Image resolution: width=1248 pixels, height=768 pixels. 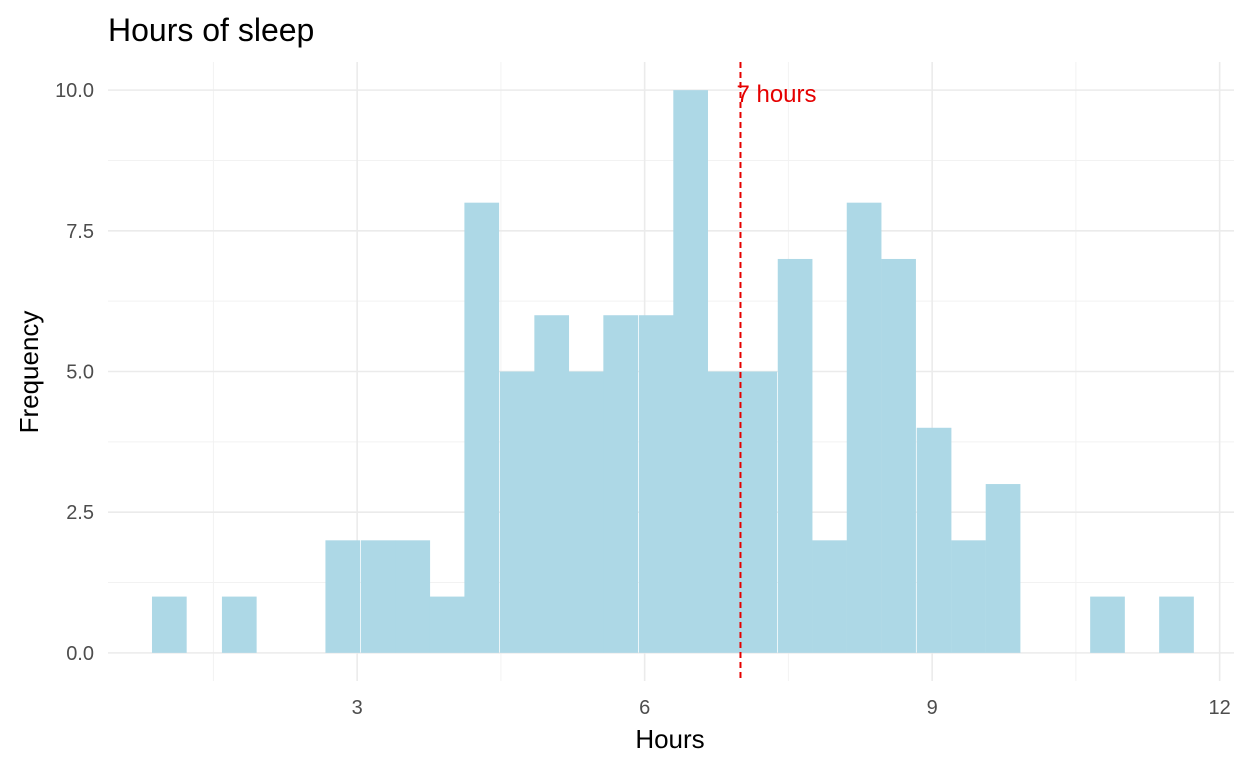 I want to click on x-tick-label: 9, so click(x=932, y=708).